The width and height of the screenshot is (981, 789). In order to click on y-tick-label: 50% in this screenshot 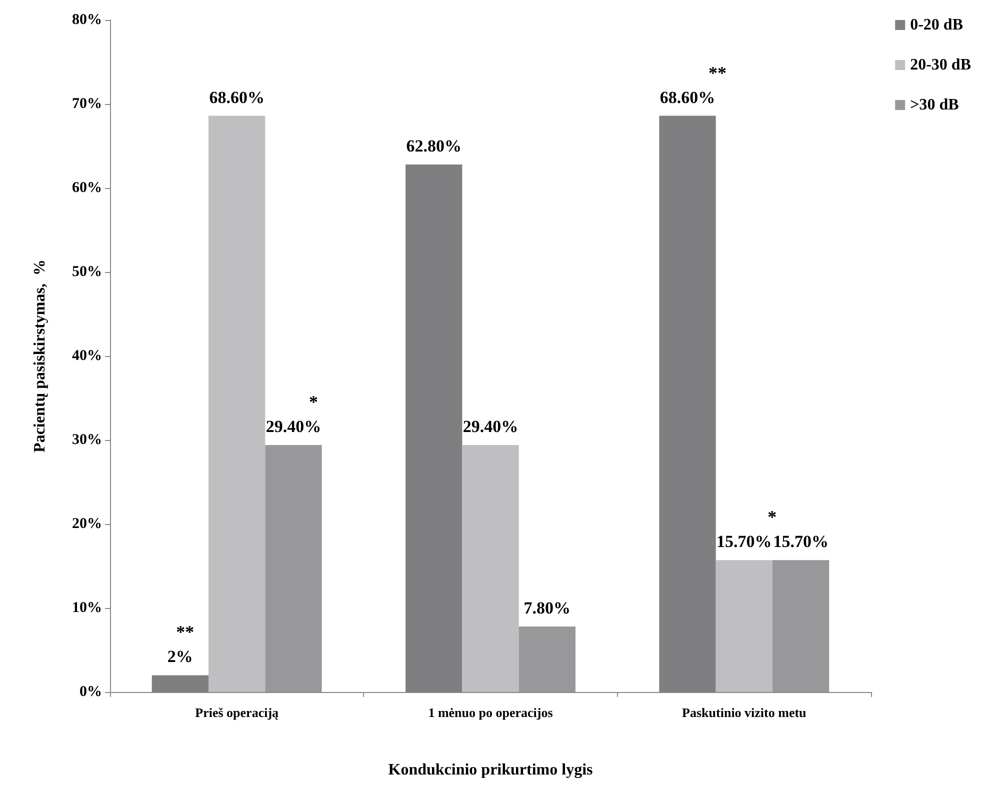, I will do `click(87, 272)`.